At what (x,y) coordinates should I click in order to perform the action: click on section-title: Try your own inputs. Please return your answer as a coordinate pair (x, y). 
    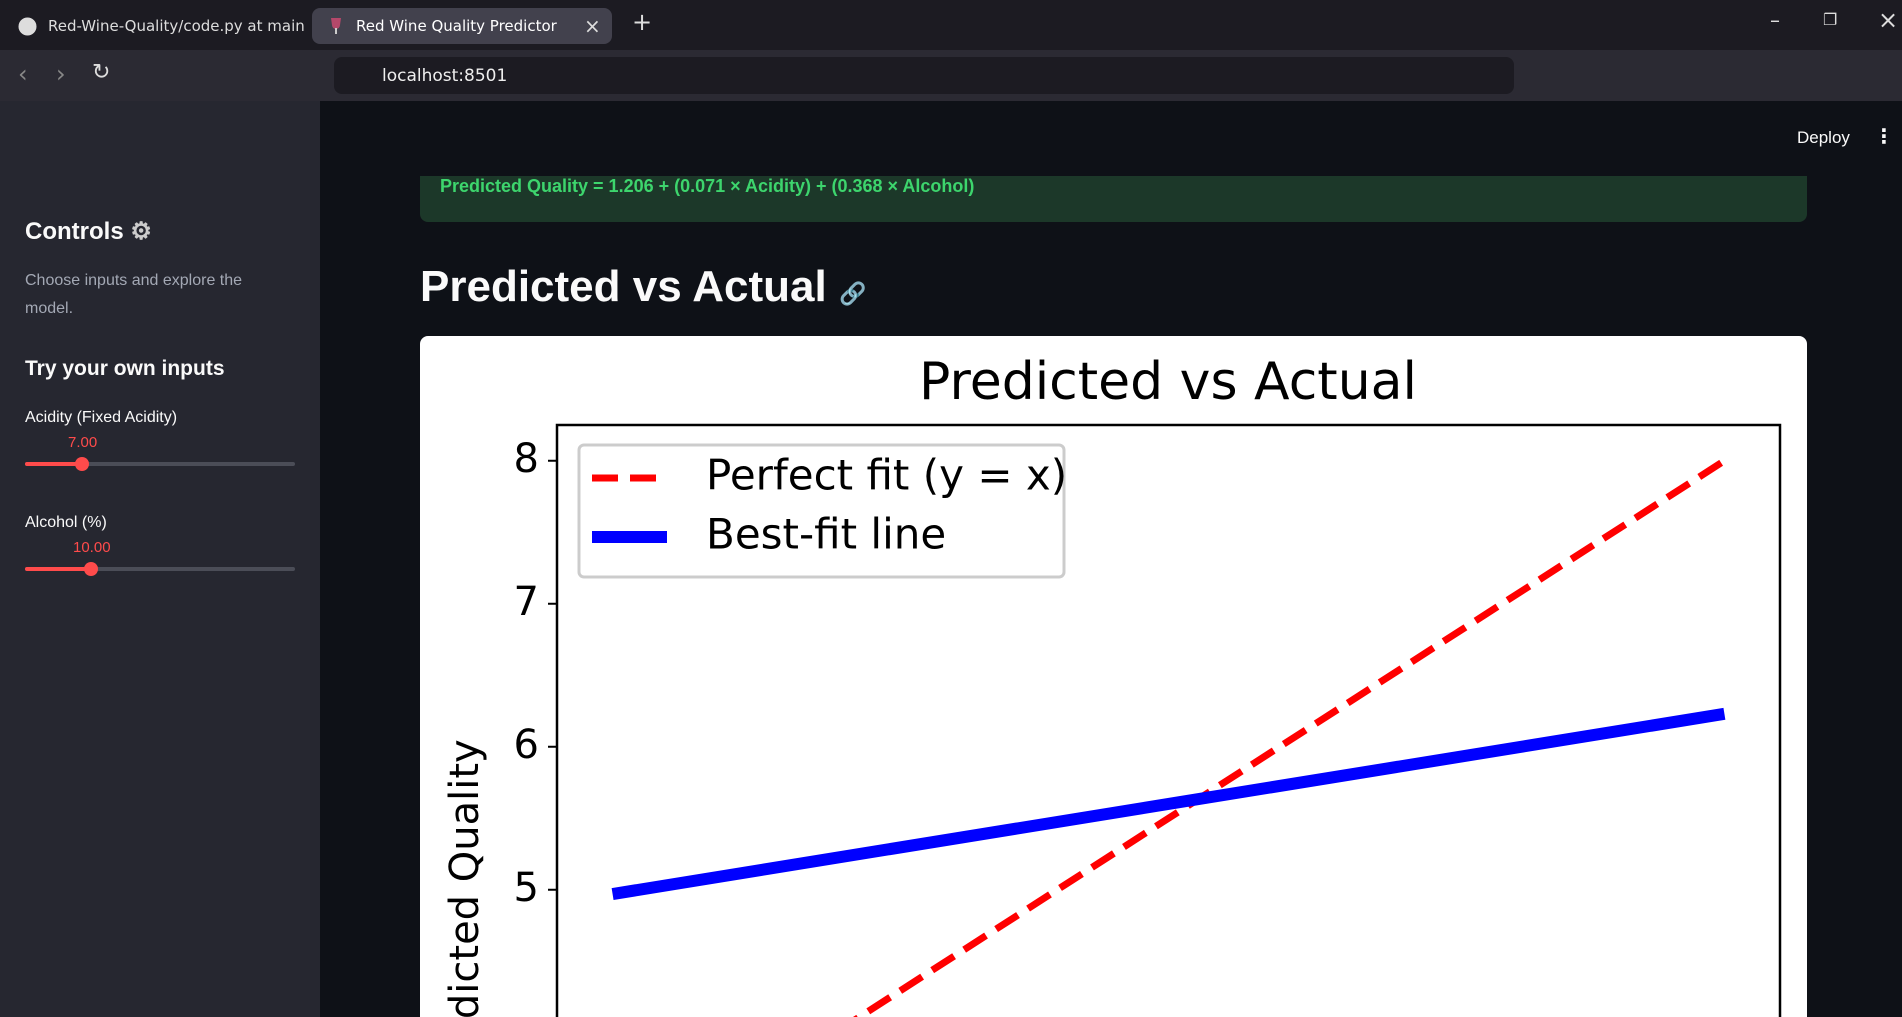
    Looking at the image, I should click on (125, 368).